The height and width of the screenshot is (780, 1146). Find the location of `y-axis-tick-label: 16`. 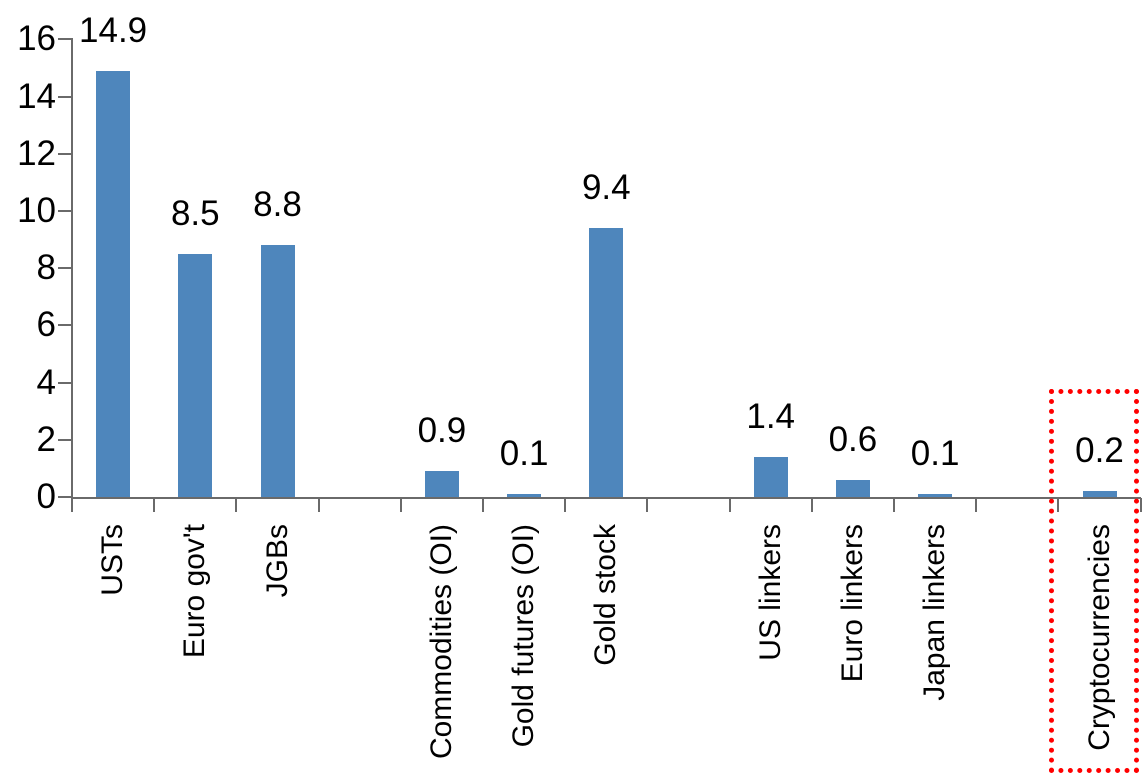

y-axis-tick-label: 16 is located at coordinates (36, 39).